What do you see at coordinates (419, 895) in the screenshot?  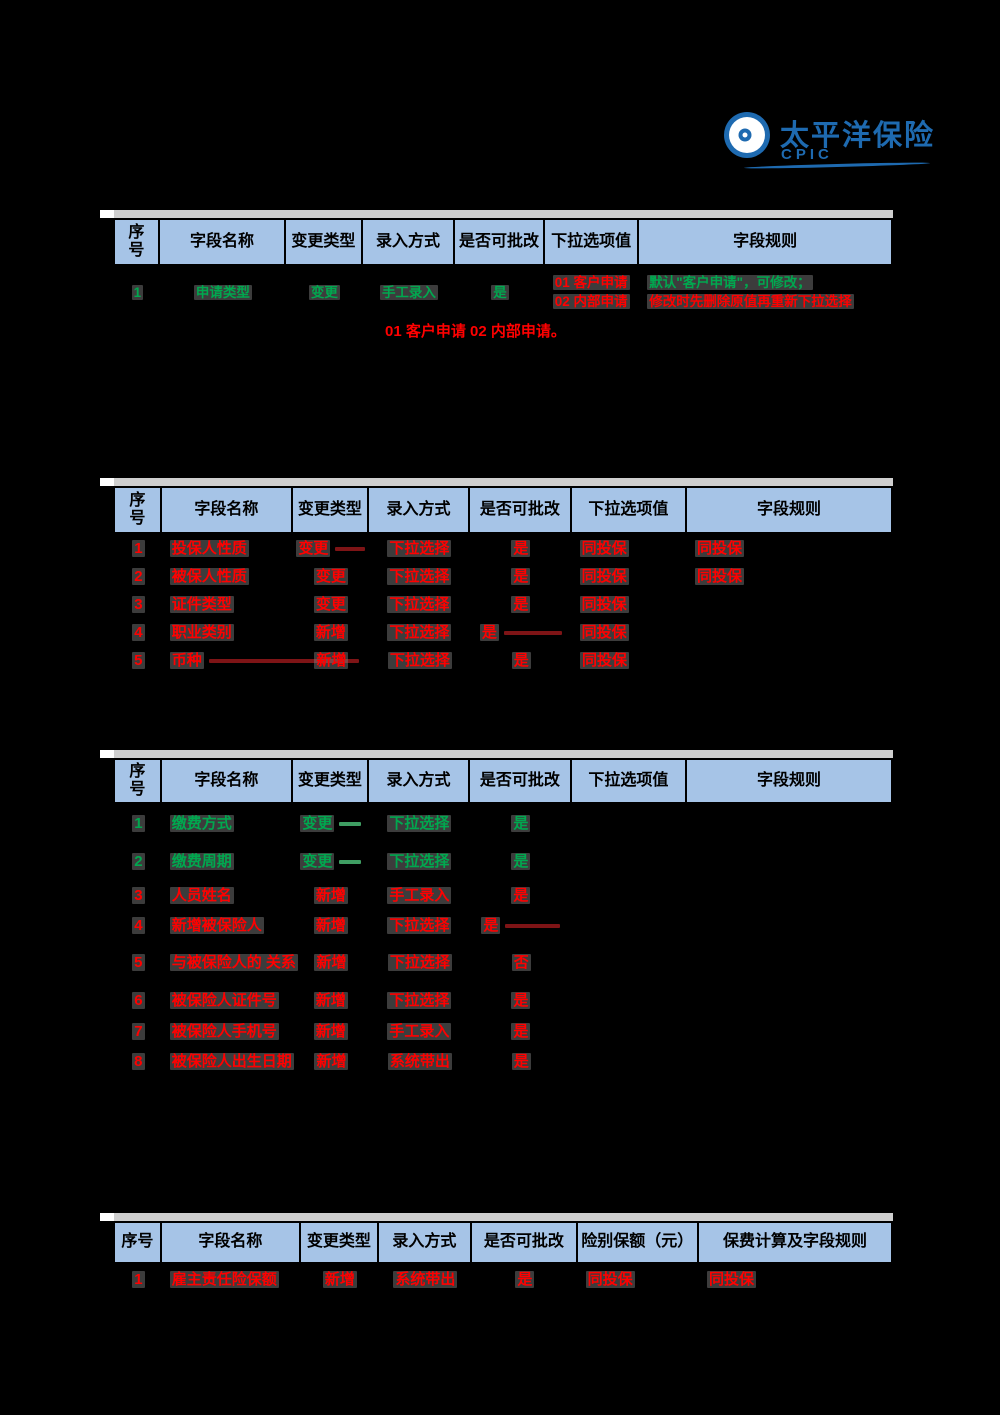 I see `cell-text: 手工录入` at bounding box center [419, 895].